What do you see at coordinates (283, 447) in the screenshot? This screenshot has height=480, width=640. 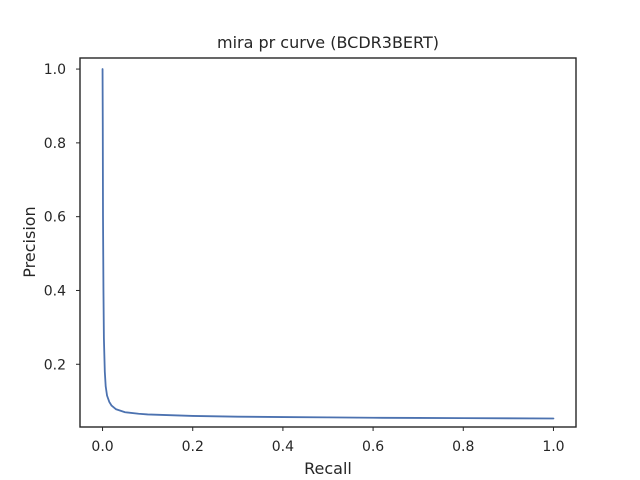 I see `x-tick-label: 0.4` at bounding box center [283, 447].